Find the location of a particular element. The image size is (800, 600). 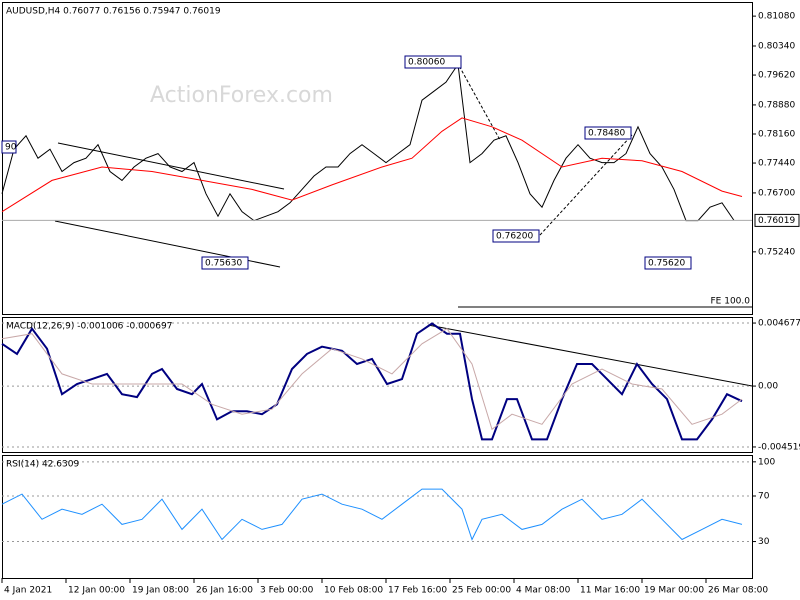

price-label: 0.78480 is located at coordinates (606, 134).